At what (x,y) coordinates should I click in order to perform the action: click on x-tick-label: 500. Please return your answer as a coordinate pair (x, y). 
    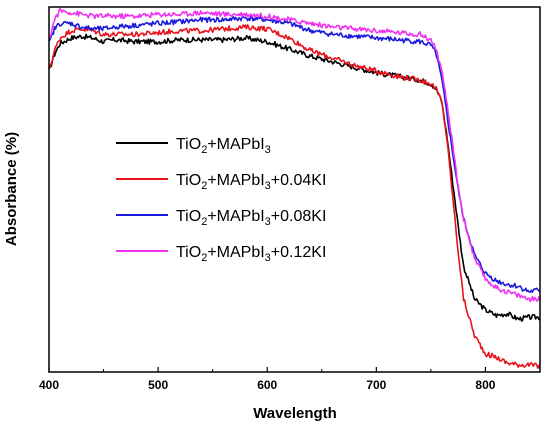
    Looking at the image, I should click on (158, 385).